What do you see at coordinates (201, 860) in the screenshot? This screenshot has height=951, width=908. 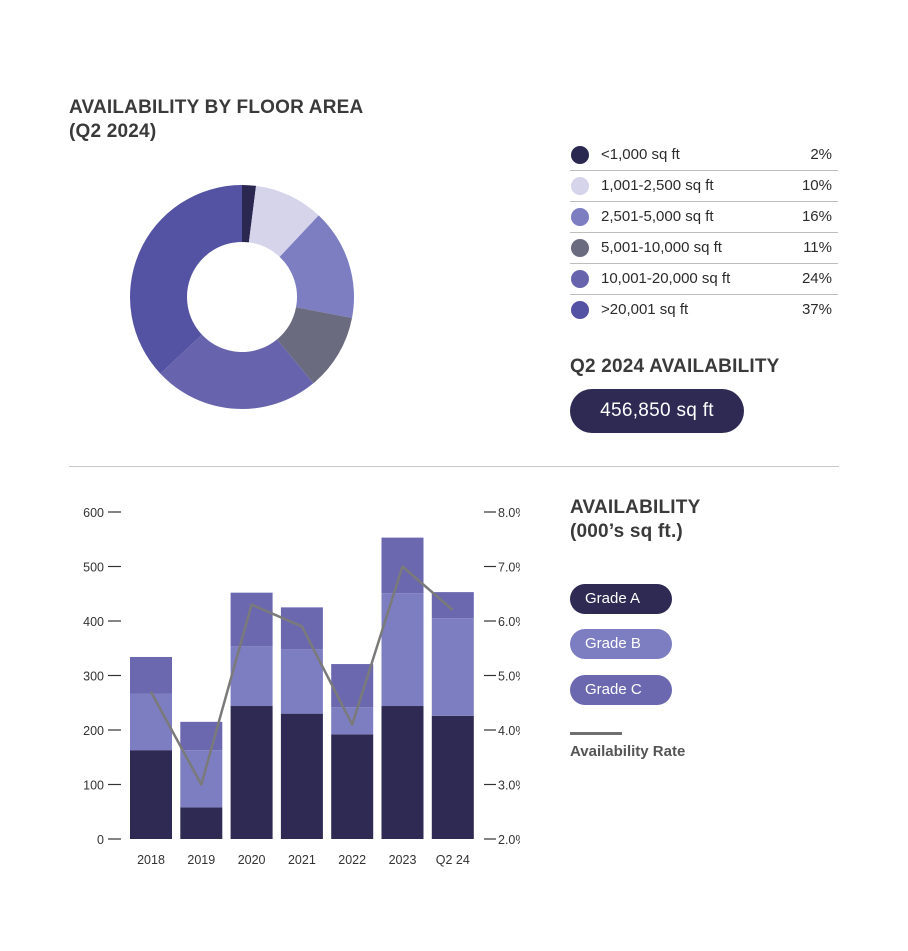 I see `x-tick-label: 2019` at bounding box center [201, 860].